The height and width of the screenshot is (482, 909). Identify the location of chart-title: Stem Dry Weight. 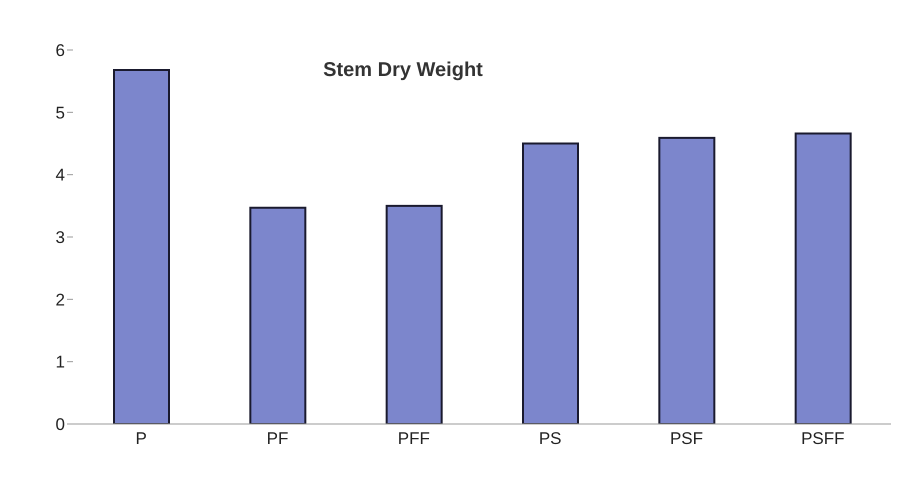
(403, 70).